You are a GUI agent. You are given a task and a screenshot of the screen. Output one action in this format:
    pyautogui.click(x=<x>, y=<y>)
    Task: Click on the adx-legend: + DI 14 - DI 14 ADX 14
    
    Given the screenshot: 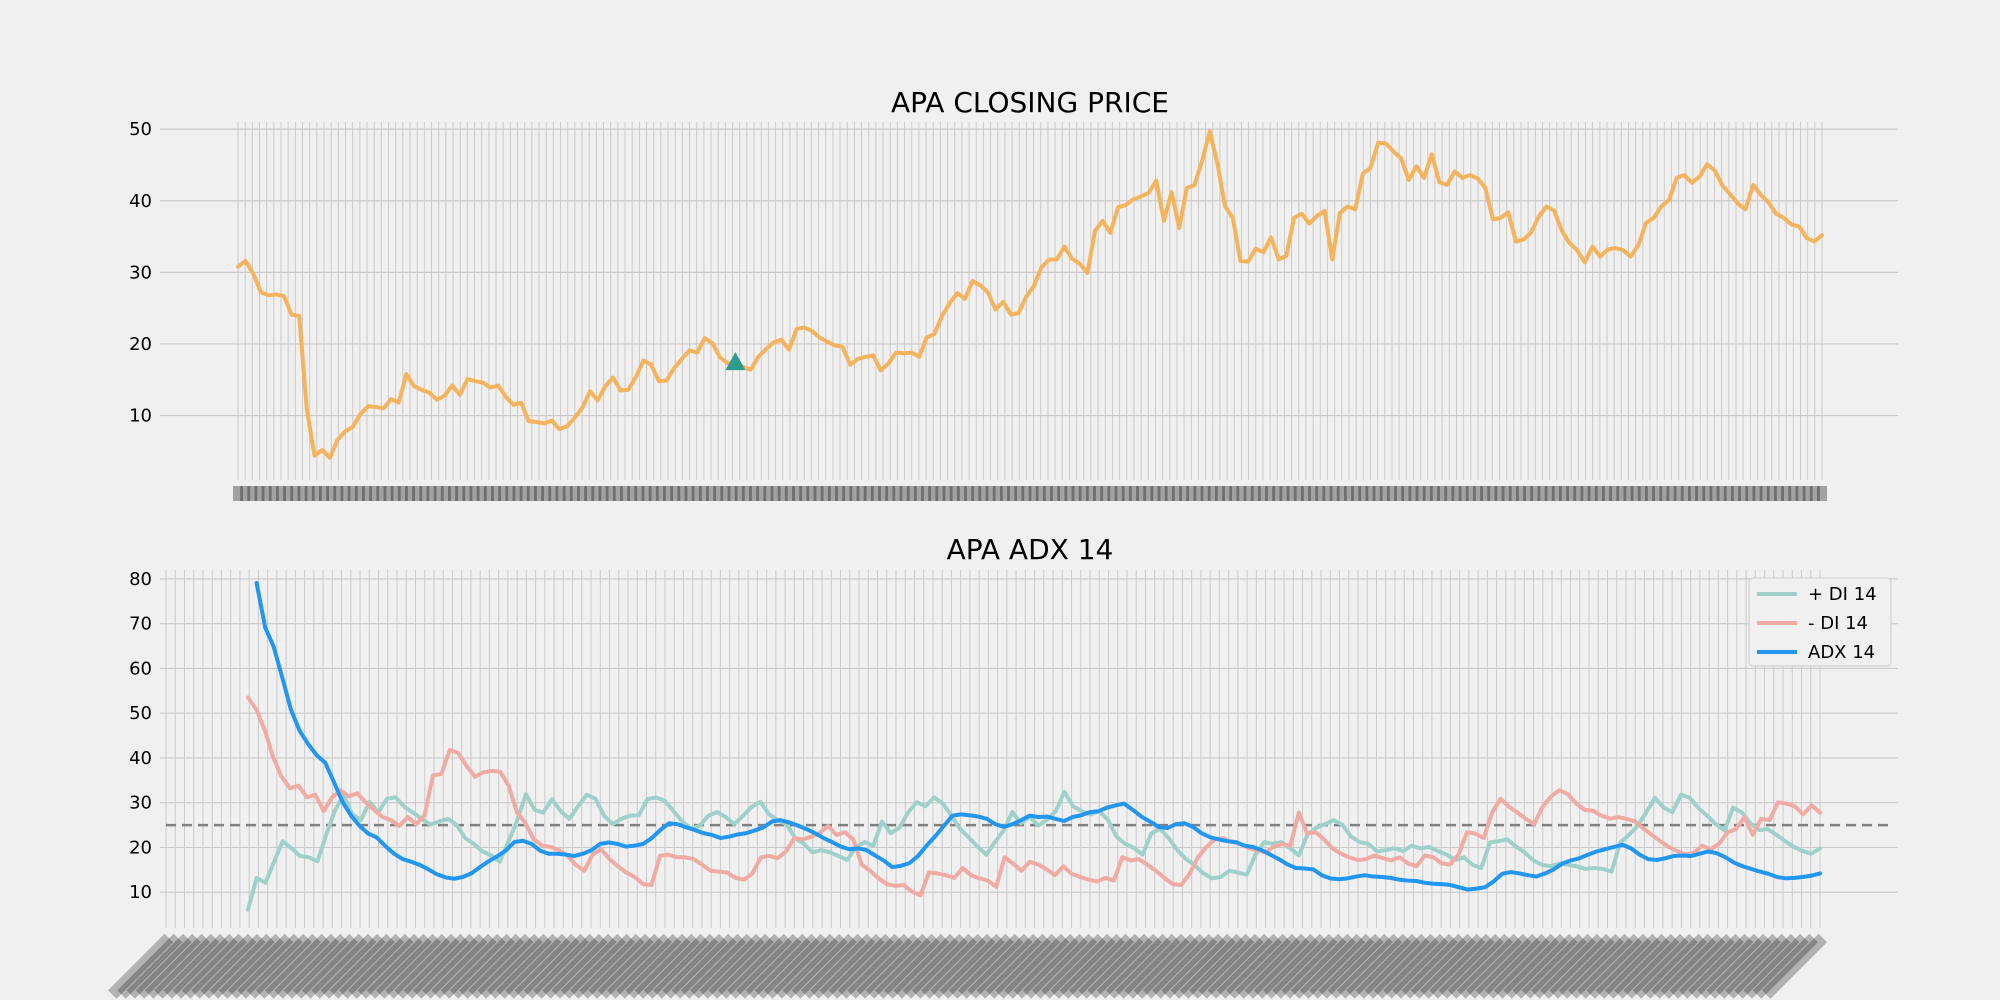 What is the action you would take?
    pyautogui.click(x=1820, y=622)
    